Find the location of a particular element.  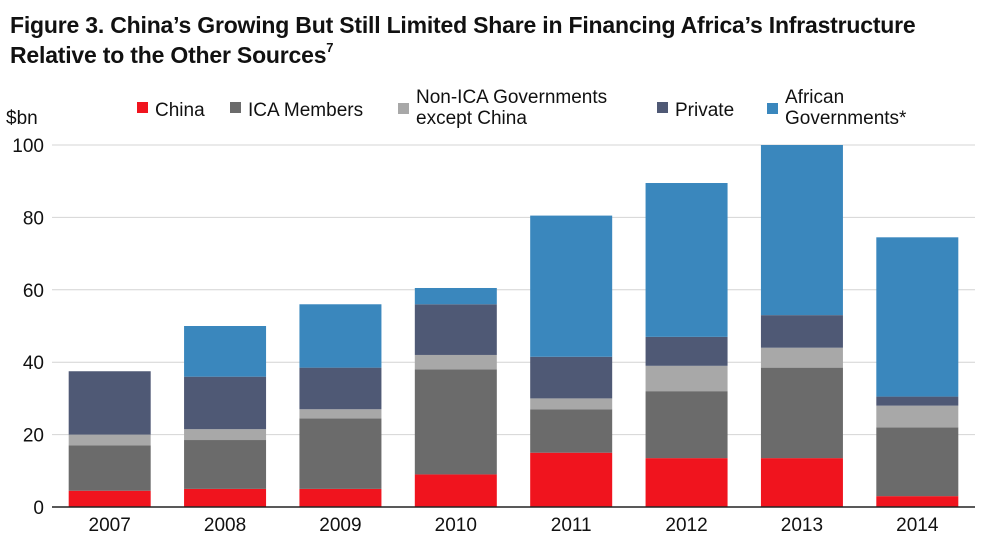

bar-segment-2013-s0 is located at coordinates (801, 482).